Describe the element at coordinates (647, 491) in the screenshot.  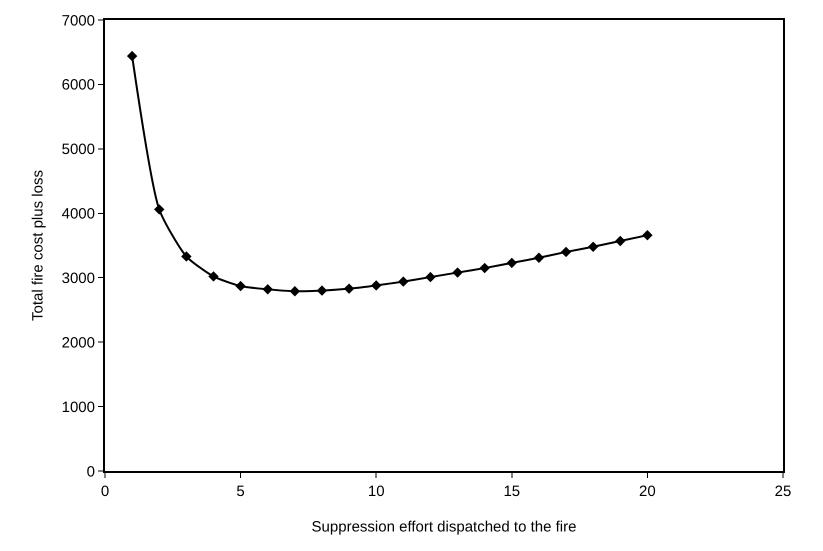
I see `x-tick-label: 20` at that location.